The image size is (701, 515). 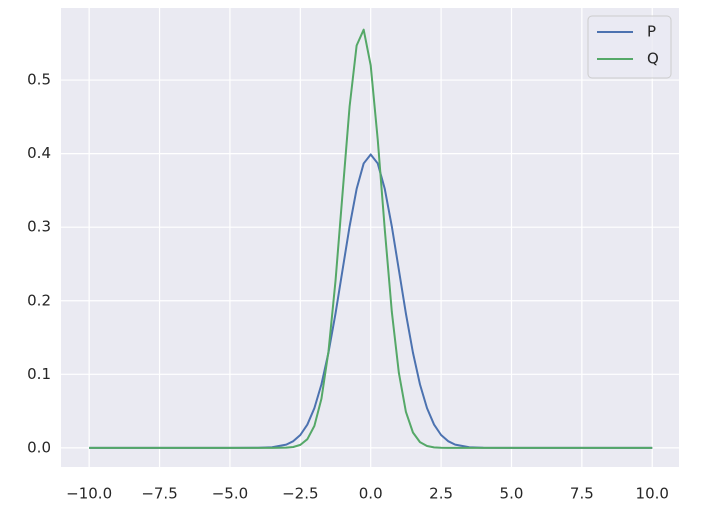 What do you see at coordinates (371, 494) in the screenshot?
I see `x-tick-label: 0.0` at bounding box center [371, 494].